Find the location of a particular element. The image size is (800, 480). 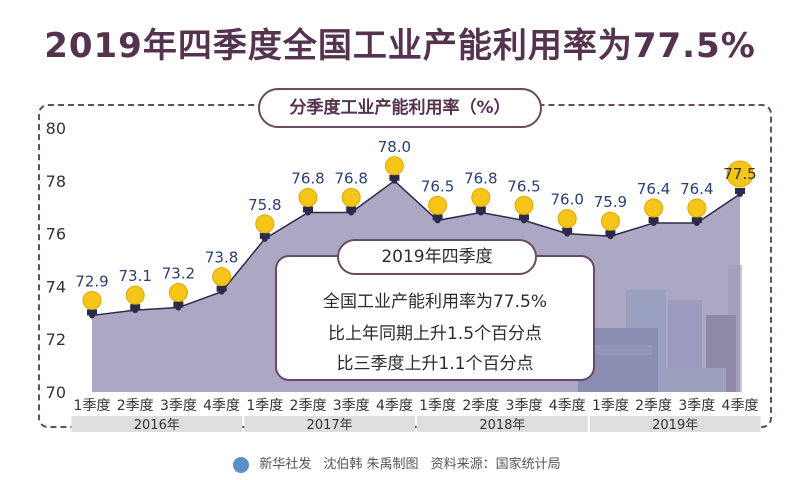

x-tick-label-10: 3季度 is located at coordinates (524, 406).